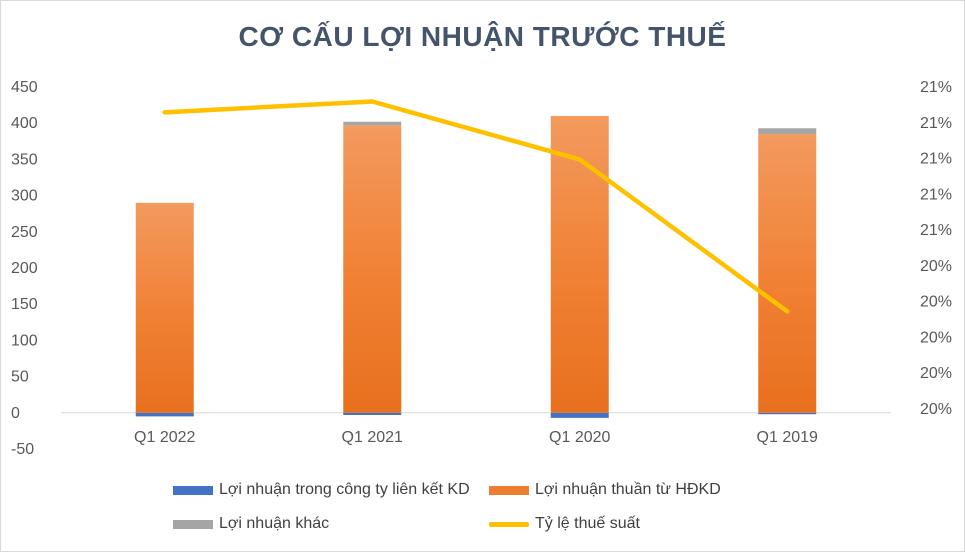  I want to click on chart-title: CƠ CẤU LỢI NHUẬN TRƯỚC THUẾ, so click(482, 36).